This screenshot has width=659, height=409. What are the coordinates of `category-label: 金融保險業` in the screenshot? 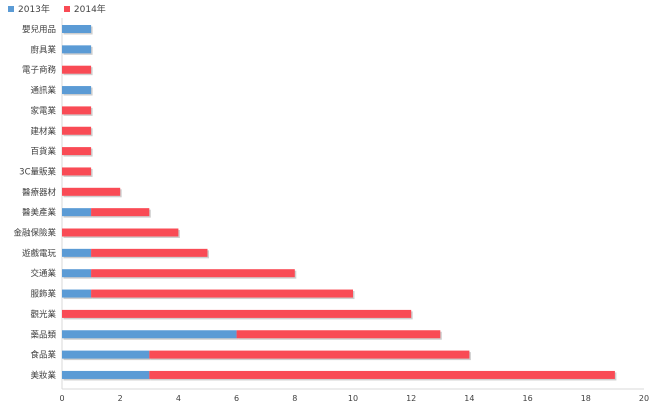 It's located at (34, 233).